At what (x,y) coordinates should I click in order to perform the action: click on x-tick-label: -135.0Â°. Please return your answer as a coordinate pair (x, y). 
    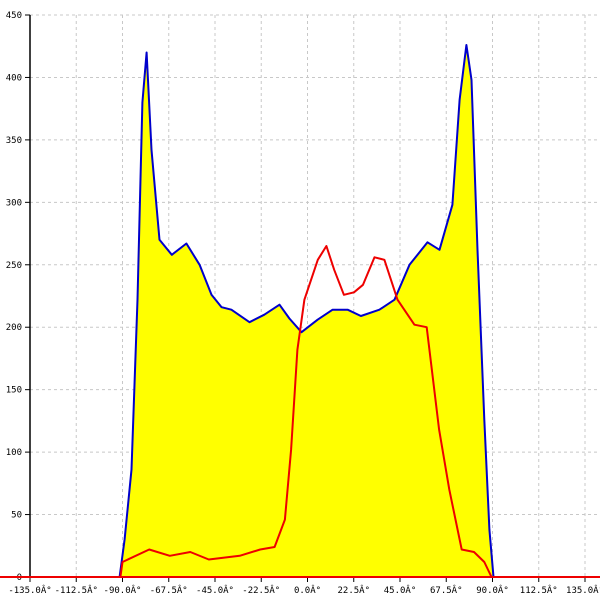
    Looking at the image, I should click on (29, 590).